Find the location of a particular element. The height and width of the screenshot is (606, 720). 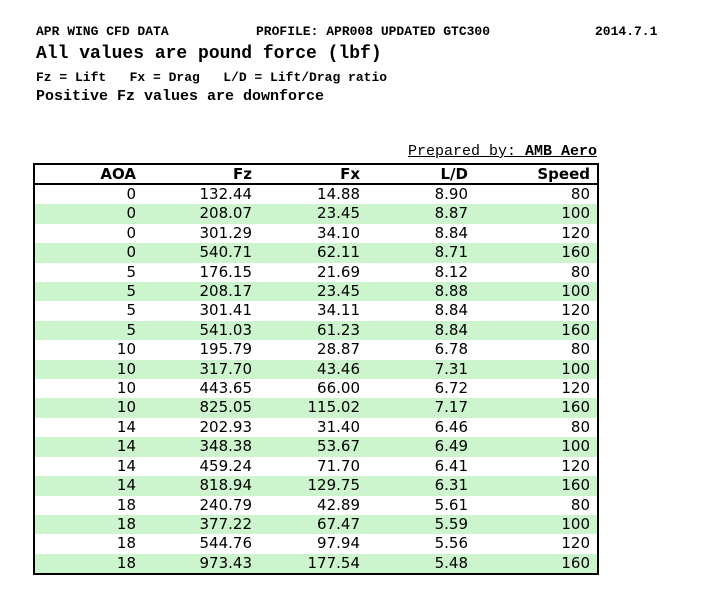

cell-fz: 176.15 is located at coordinates (226, 271).